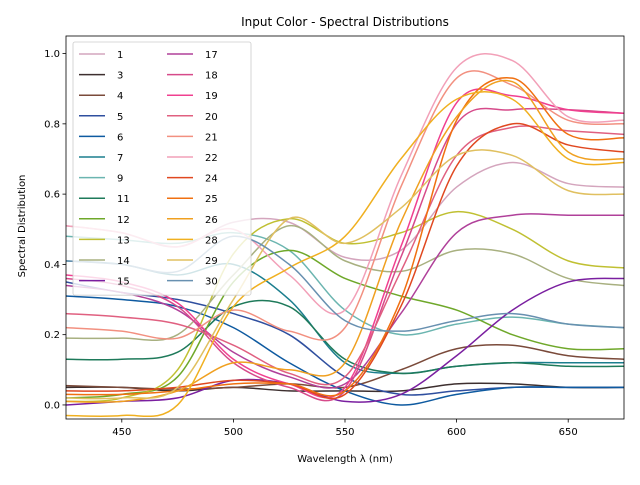 The image size is (640, 485). Describe the element at coordinates (233, 432) in the screenshot. I see `x-tick-label: 500` at that location.